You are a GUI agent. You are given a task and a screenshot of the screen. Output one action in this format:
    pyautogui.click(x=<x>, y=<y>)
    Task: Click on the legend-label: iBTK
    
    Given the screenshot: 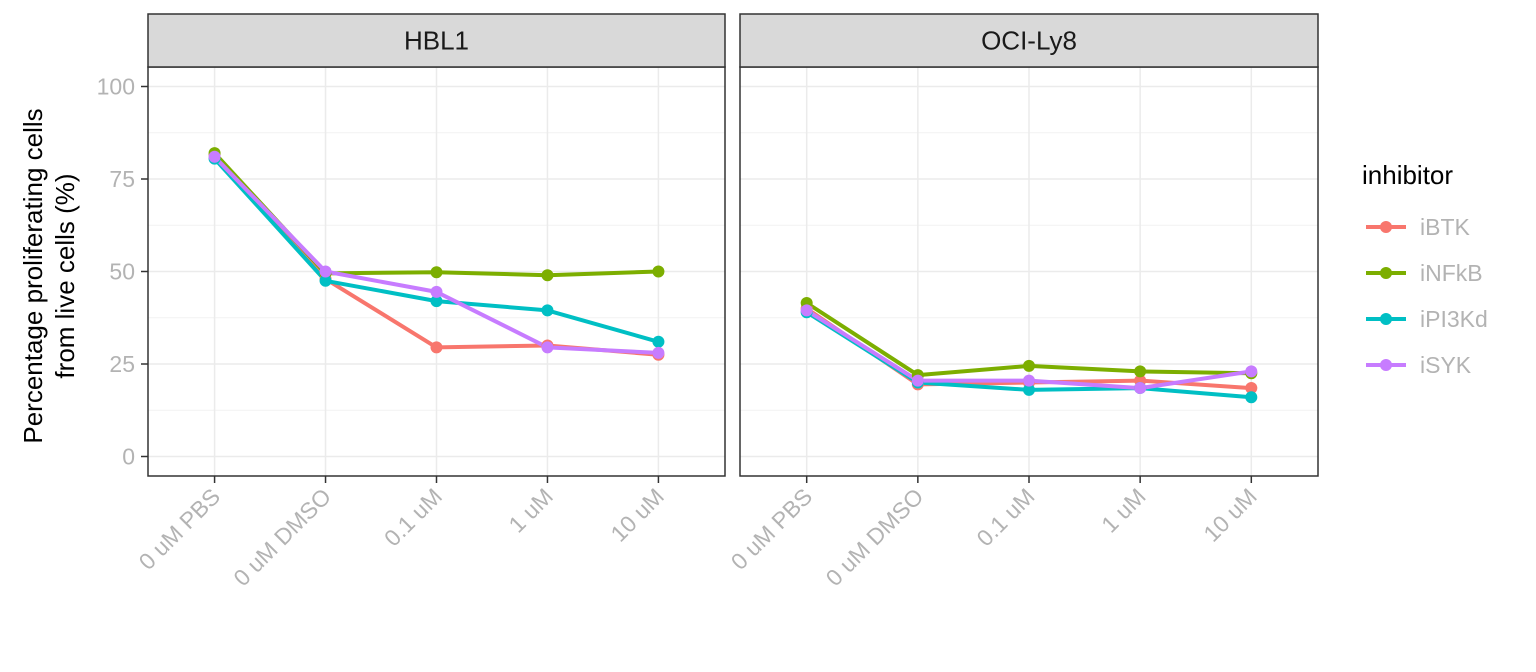 What is the action you would take?
    pyautogui.click(x=1445, y=227)
    